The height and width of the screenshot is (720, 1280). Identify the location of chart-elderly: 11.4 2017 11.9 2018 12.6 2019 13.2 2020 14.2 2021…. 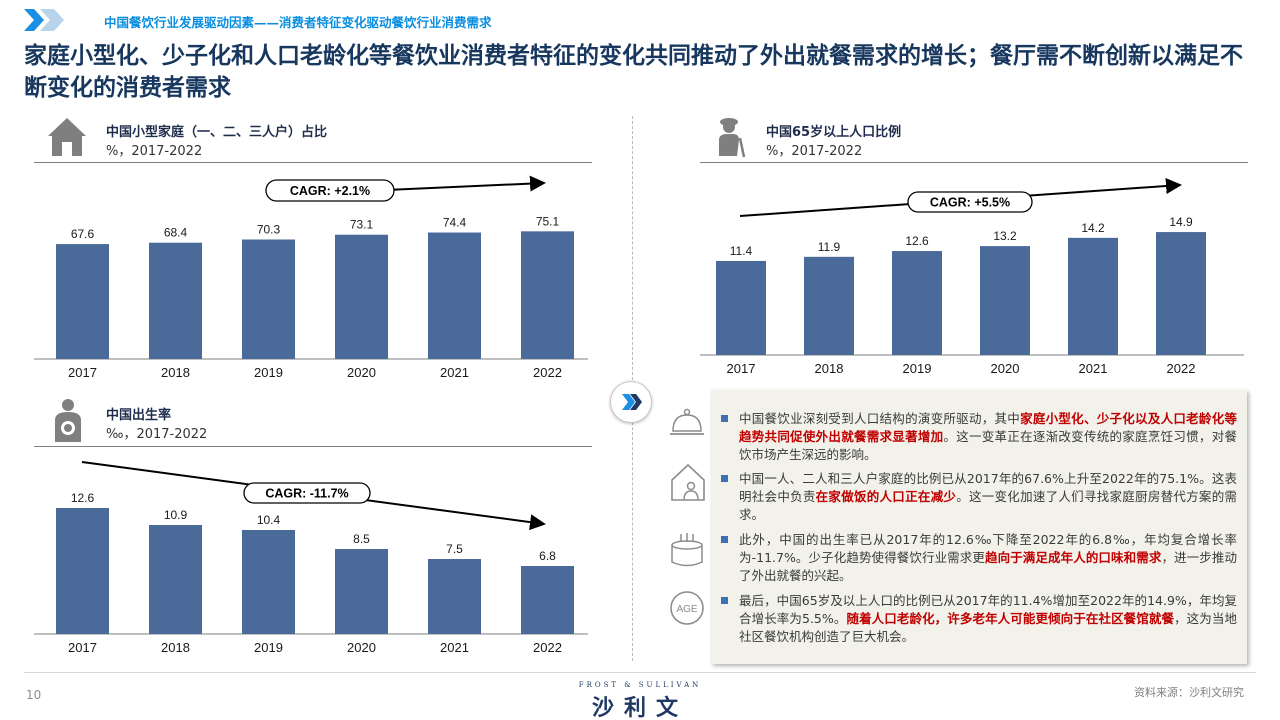
(972, 277).